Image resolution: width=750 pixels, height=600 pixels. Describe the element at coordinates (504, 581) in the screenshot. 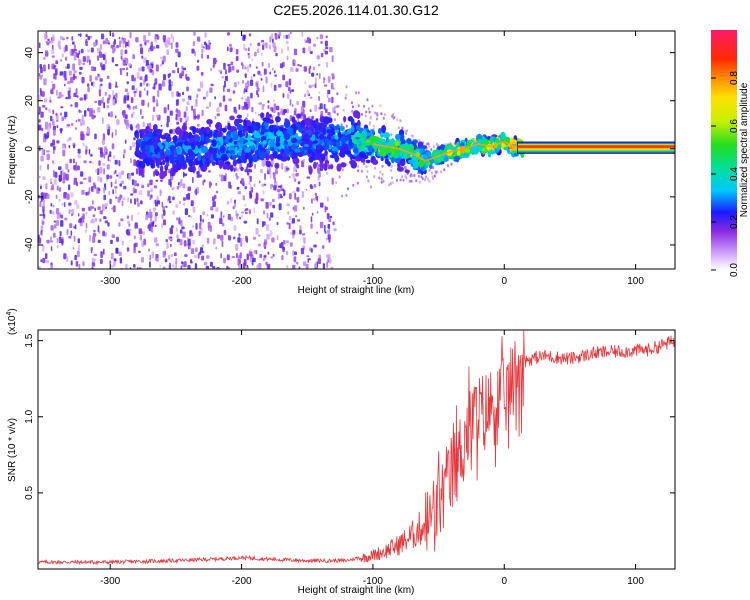

I see `snr-x-tick-label: 0` at that location.